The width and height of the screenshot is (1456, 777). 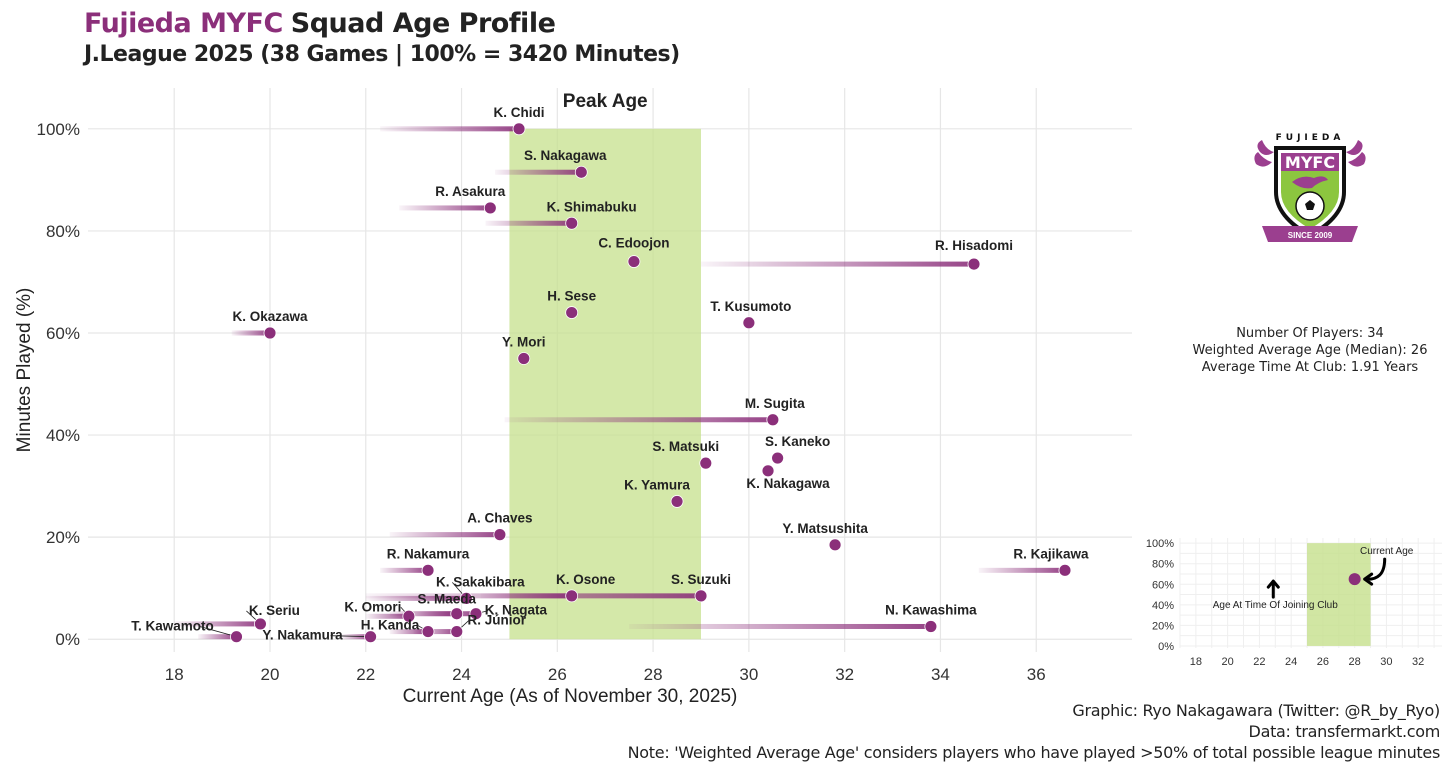 What do you see at coordinates (1310, 191) in the screenshot?
I see `logo-shield-green` at bounding box center [1310, 191].